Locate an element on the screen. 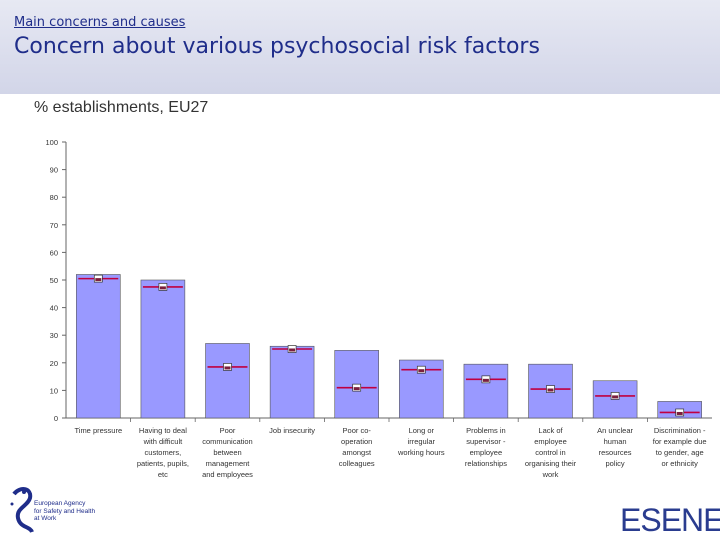  x-tick-label: to gender, age is located at coordinates (680, 452).